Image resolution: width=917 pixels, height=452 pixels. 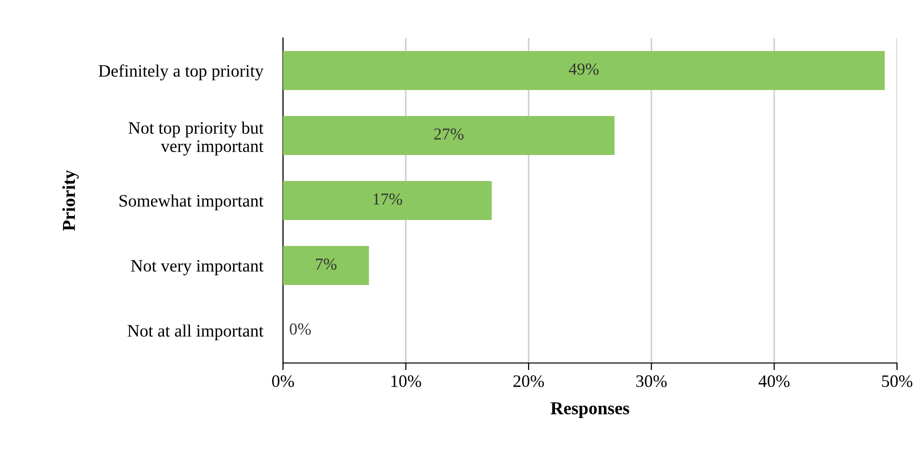 What do you see at coordinates (590, 410) in the screenshot?
I see `x-axis-title: Responses` at bounding box center [590, 410].